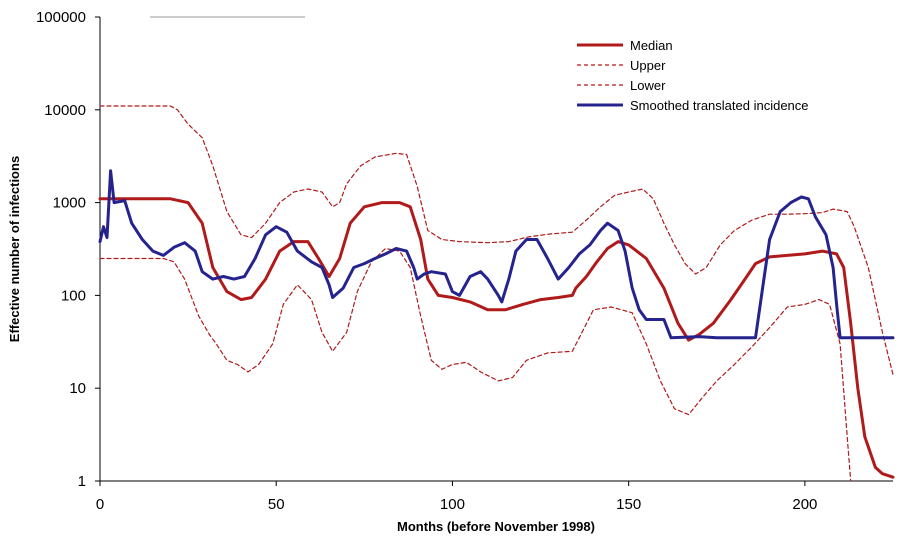 Image resolution: width=905 pixels, height=546 pixels. I want to click on legend-label: Median, so click(651, 45).